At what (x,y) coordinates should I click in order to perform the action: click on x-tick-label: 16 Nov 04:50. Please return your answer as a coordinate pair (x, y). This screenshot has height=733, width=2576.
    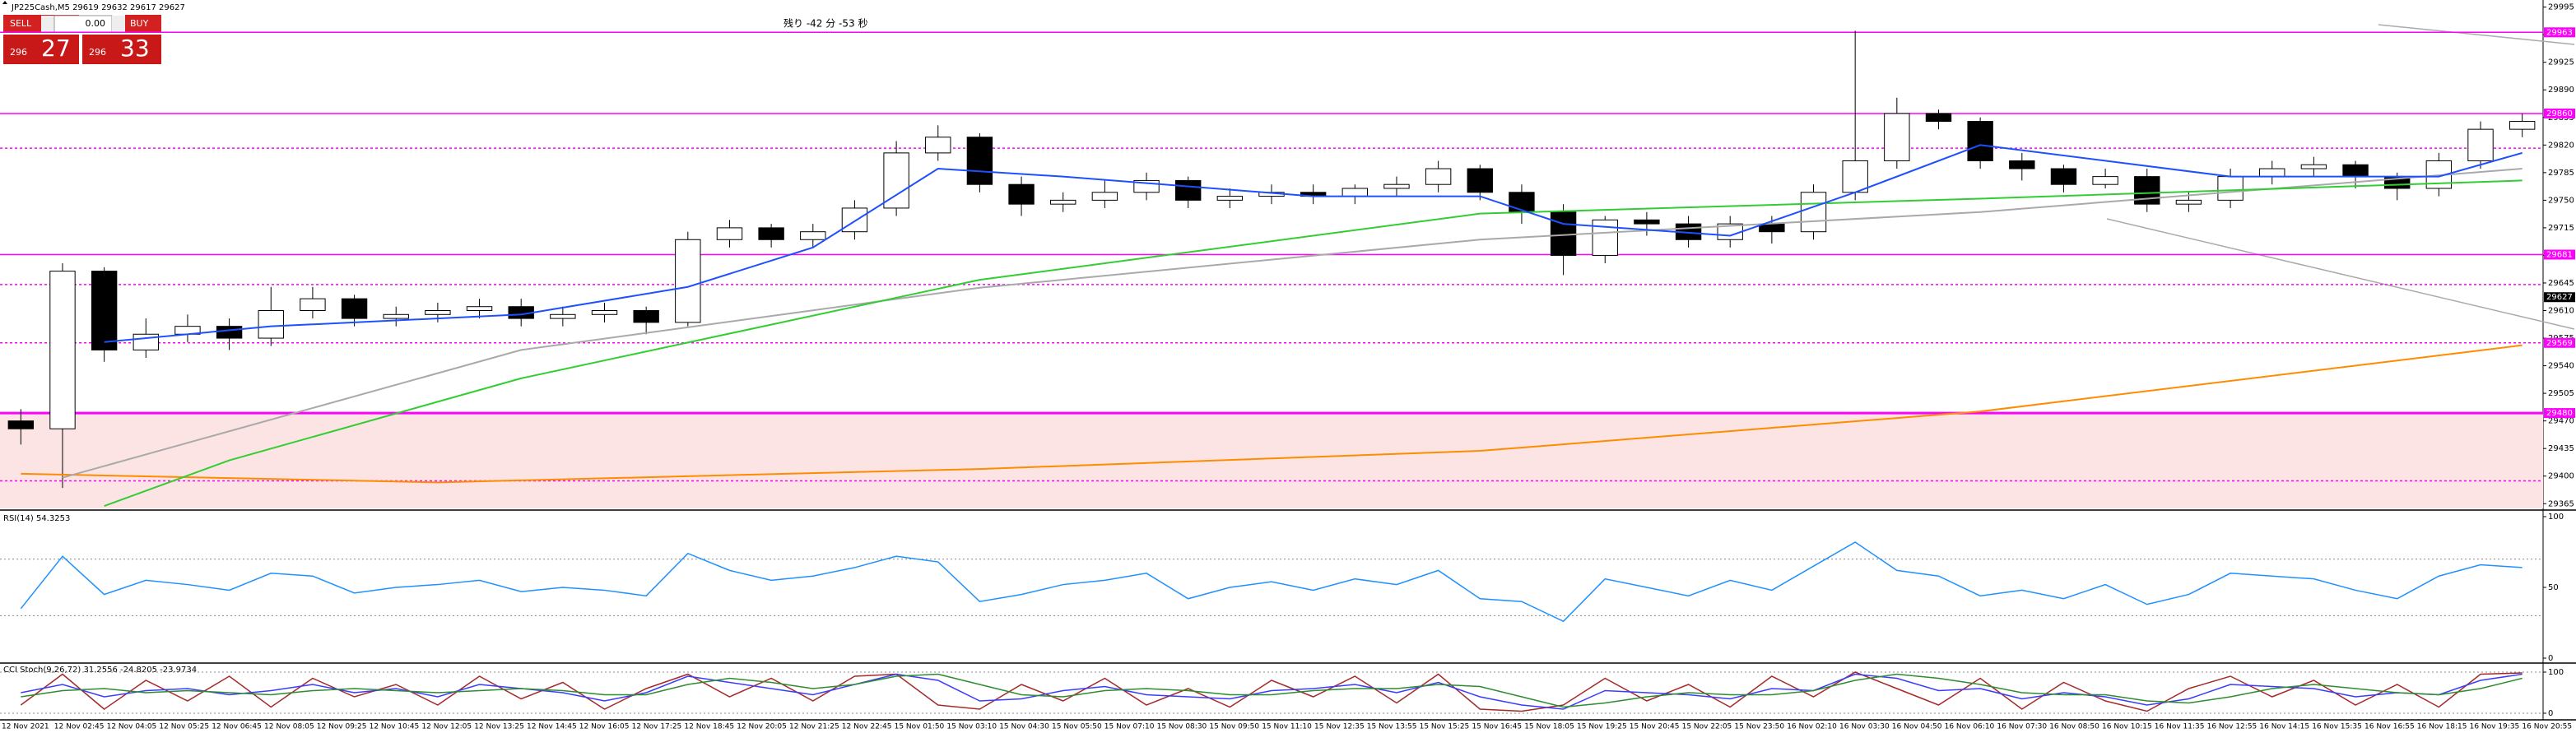
    Looking at the image, I should click on (1917, 727).